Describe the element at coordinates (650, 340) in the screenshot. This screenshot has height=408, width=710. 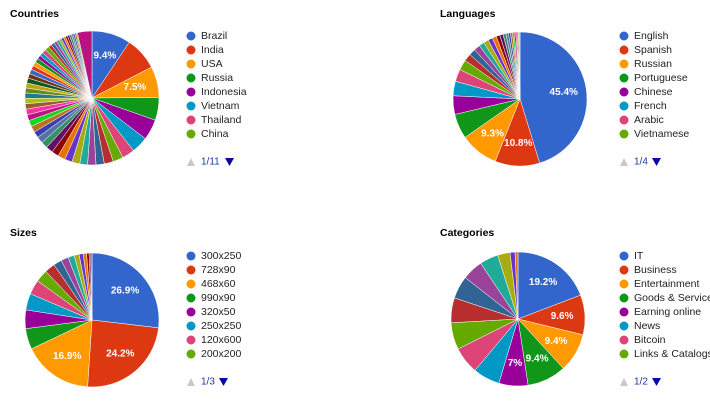
I see `legend-label: Bitcoin` at that location.